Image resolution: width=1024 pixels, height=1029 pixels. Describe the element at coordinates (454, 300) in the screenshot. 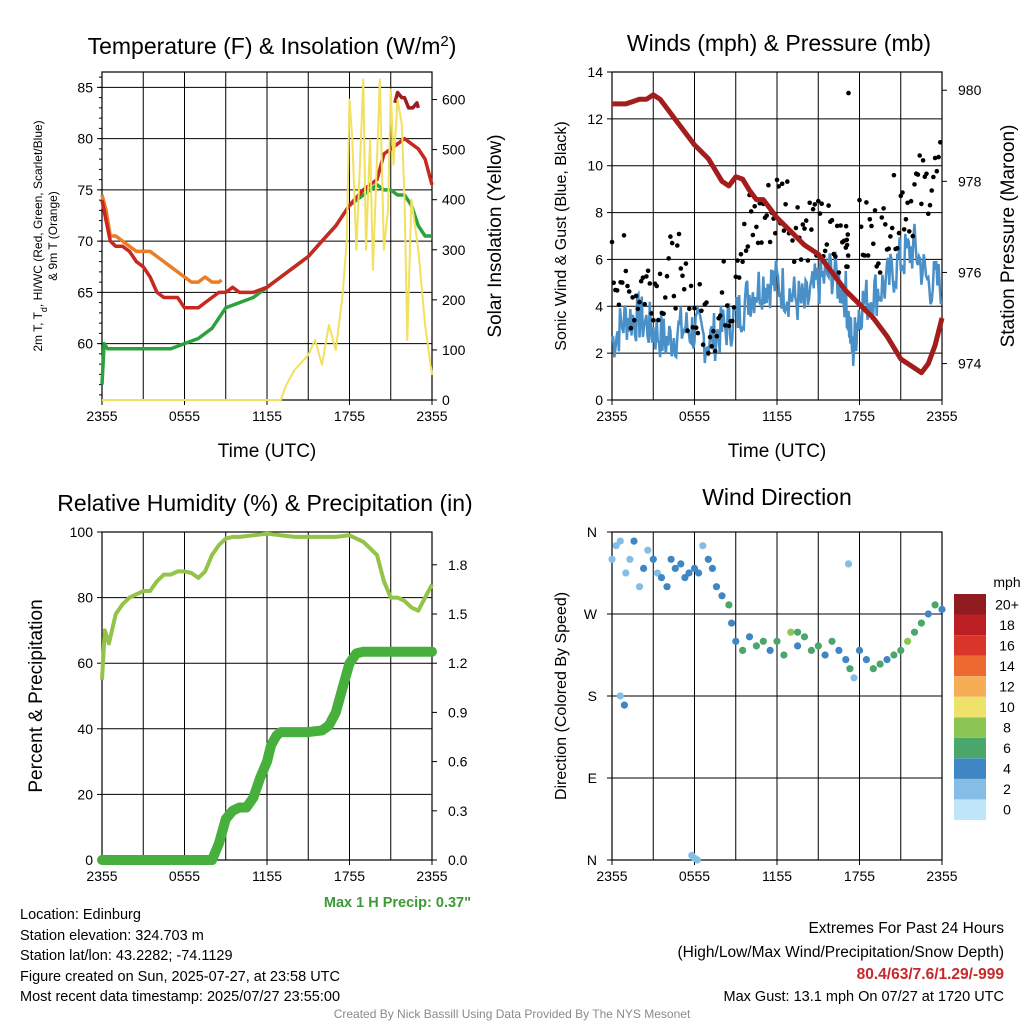

I see `y-right-tick-label: 200` at that location.